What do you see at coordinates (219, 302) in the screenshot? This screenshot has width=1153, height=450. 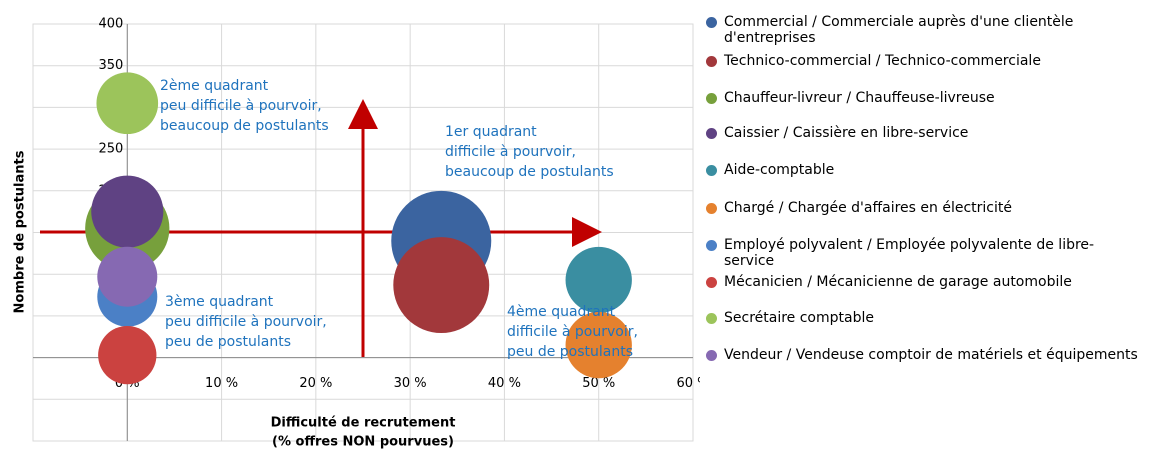 I see `annotation: 3ème quadrant` at bounding box center [219, 302].